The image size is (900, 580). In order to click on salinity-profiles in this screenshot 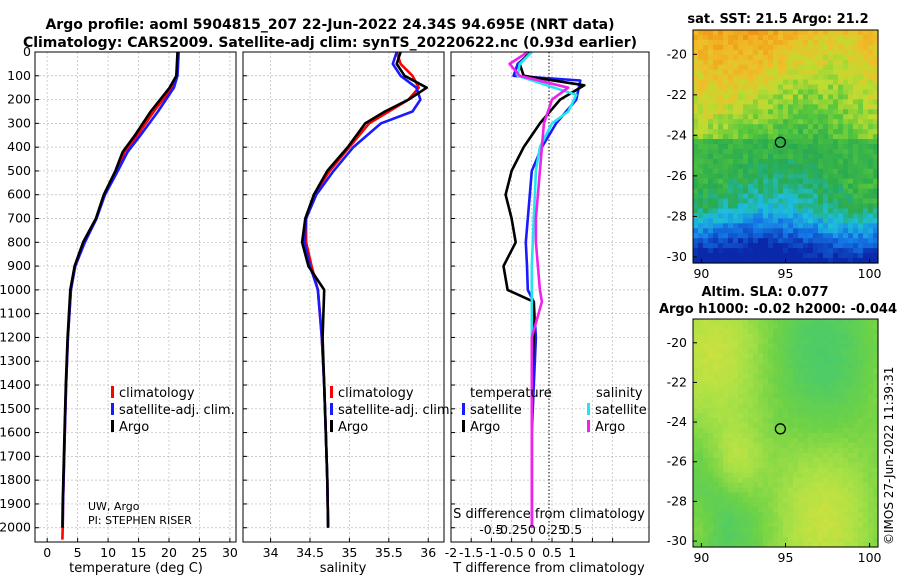, I will do `click(364, 289)`.